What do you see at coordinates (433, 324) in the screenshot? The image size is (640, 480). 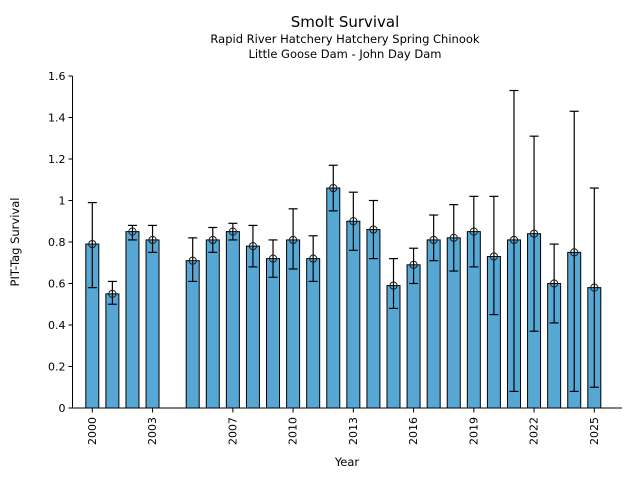 I see `bar-2017` at bounding box center [433, 324].